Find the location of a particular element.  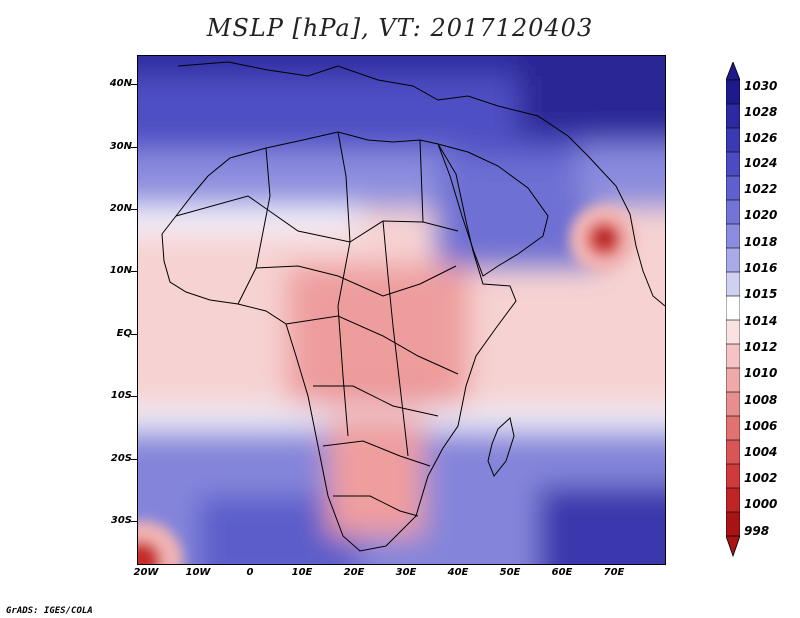

lat-label-30n: 30N is located at coordinates (120, 146).